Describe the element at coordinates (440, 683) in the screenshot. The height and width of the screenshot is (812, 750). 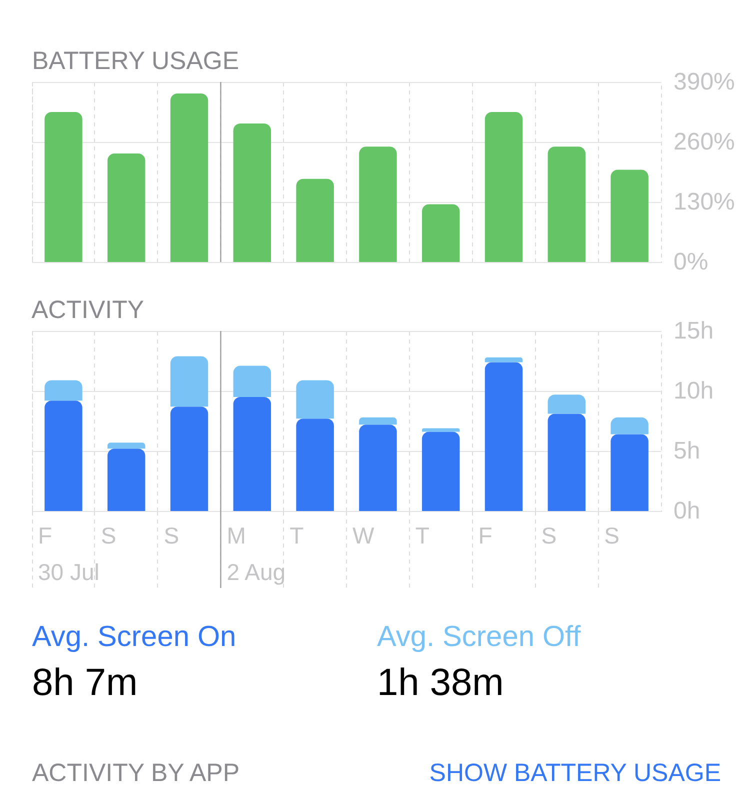
I see `text: 1h 38m` at that location.